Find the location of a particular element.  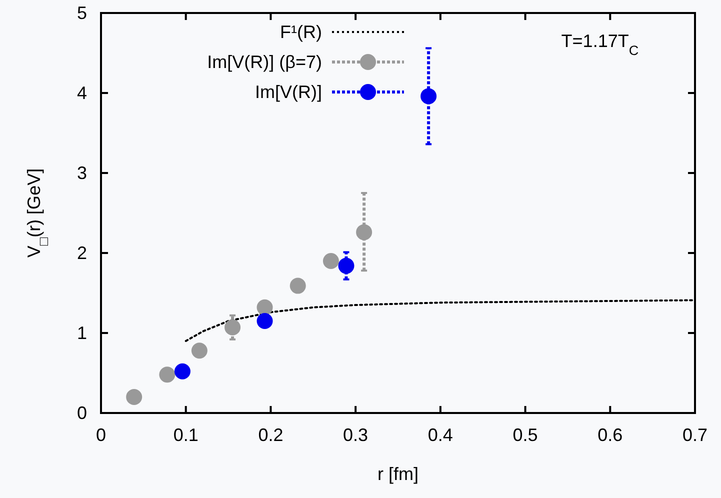

y-tick-label: 0 is located at coordinates (81, 413).